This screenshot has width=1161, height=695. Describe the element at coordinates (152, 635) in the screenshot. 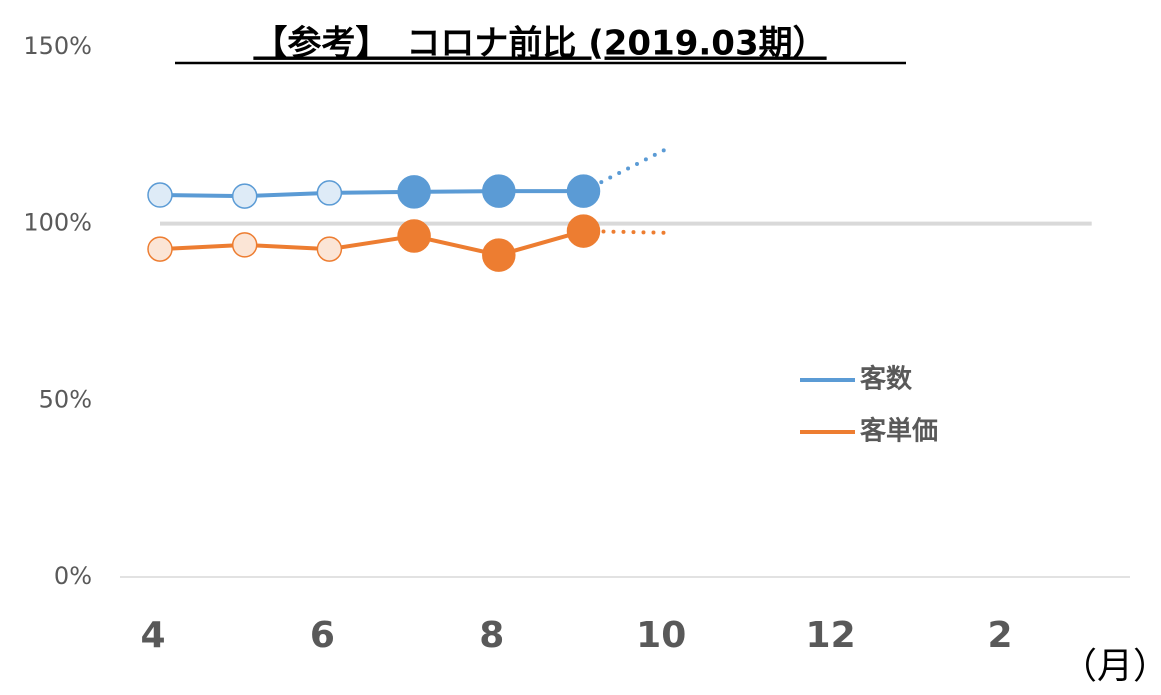

I see `x-tick-label: 4` at that location.